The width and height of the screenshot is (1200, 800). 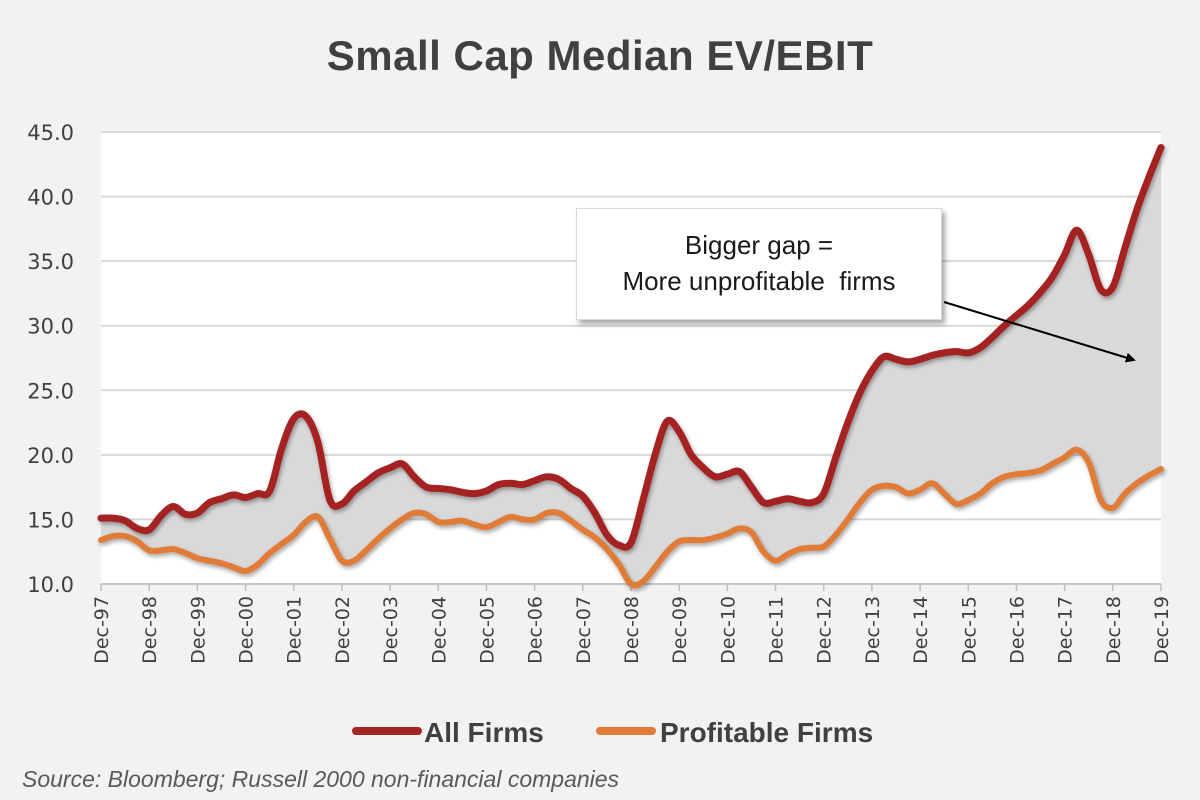 I want to click on x-tick-label: Dec-12, so click(x=825, y=630).